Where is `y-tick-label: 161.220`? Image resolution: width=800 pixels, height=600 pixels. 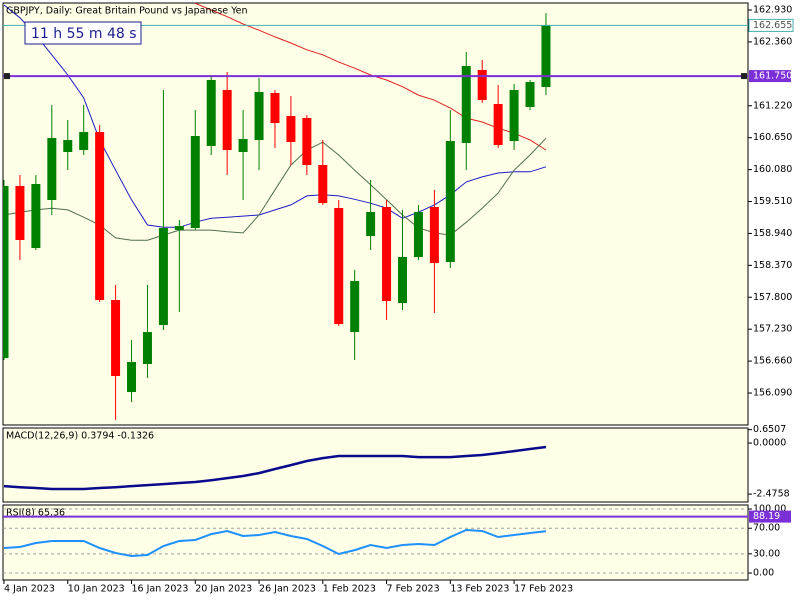 y-tick-label: 161.220 is located at coordinates (772, 105).